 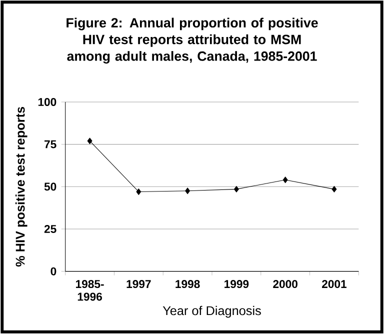 What do you see at coordinates (211, 312) in the screenshot?
I see `x-axis-title: Year of Diagnosis` at bounding box center [211, 312].